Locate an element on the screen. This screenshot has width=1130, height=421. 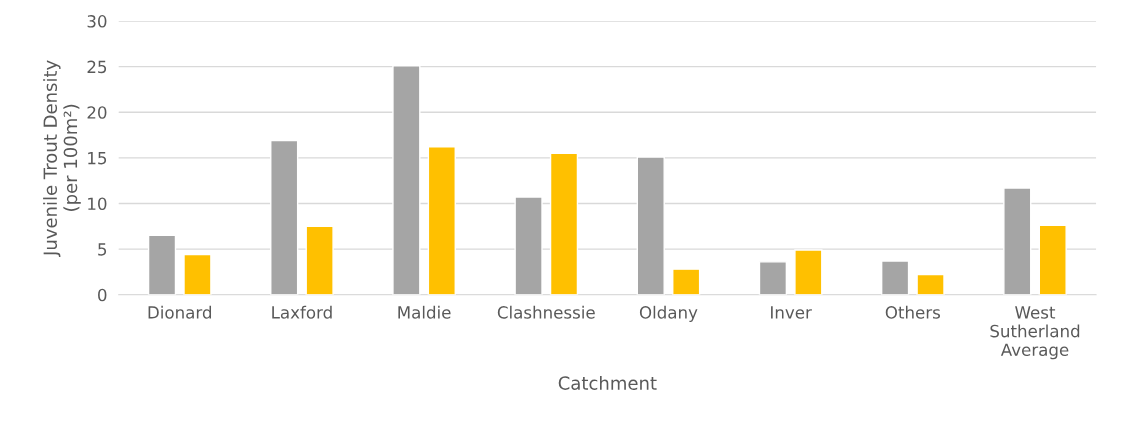
y-tick-label: 10 is located at coordinates (97, 204).